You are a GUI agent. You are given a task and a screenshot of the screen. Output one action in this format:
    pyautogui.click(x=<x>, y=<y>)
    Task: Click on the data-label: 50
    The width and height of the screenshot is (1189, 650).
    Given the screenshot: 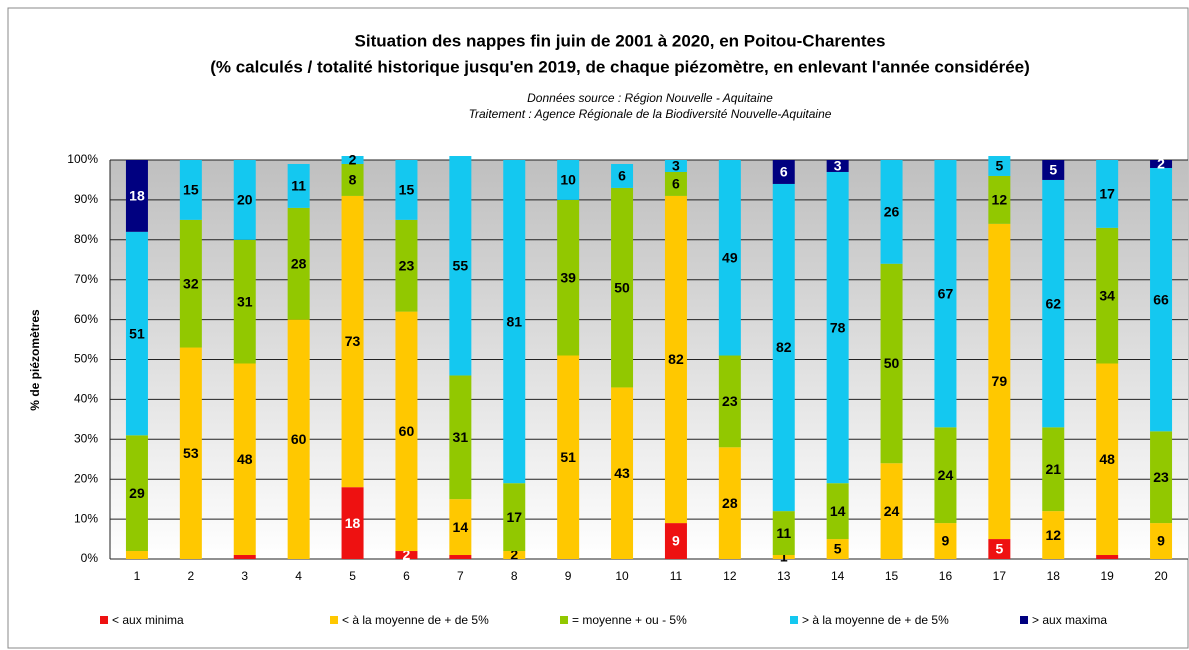 What is the action you would take?
    pyautogui.click(x=622, y=287)
    